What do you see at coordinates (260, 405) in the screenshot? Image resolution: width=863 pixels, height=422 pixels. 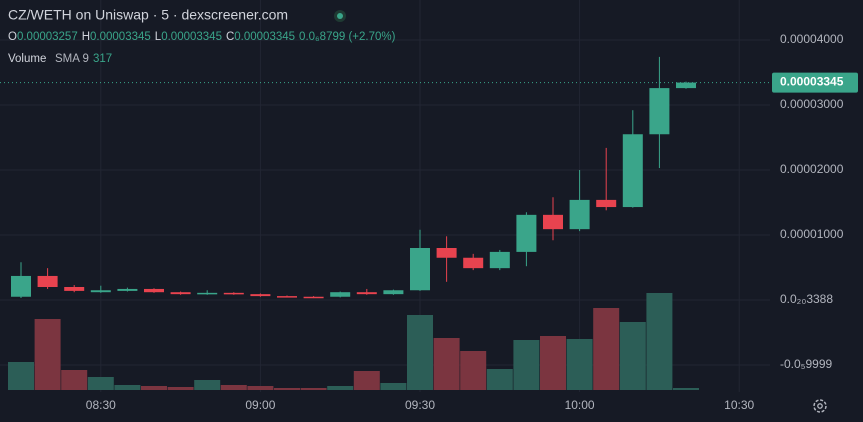 I see `x-tick-label: 09:00` at bounding box center [260, 405].